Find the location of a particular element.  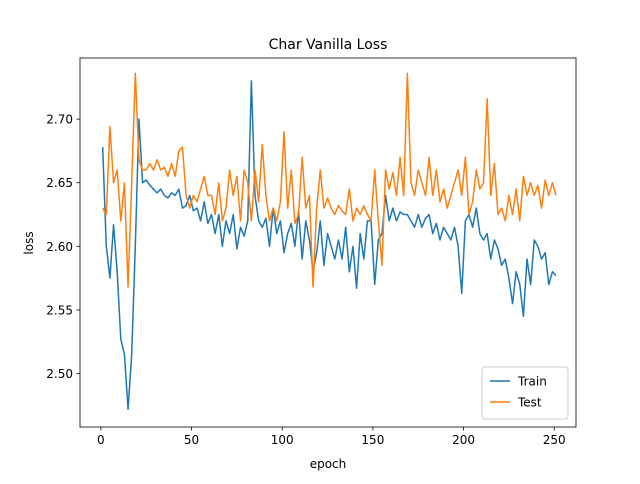

y-tick-label: 2.60 is located at coordinates (59, 247).